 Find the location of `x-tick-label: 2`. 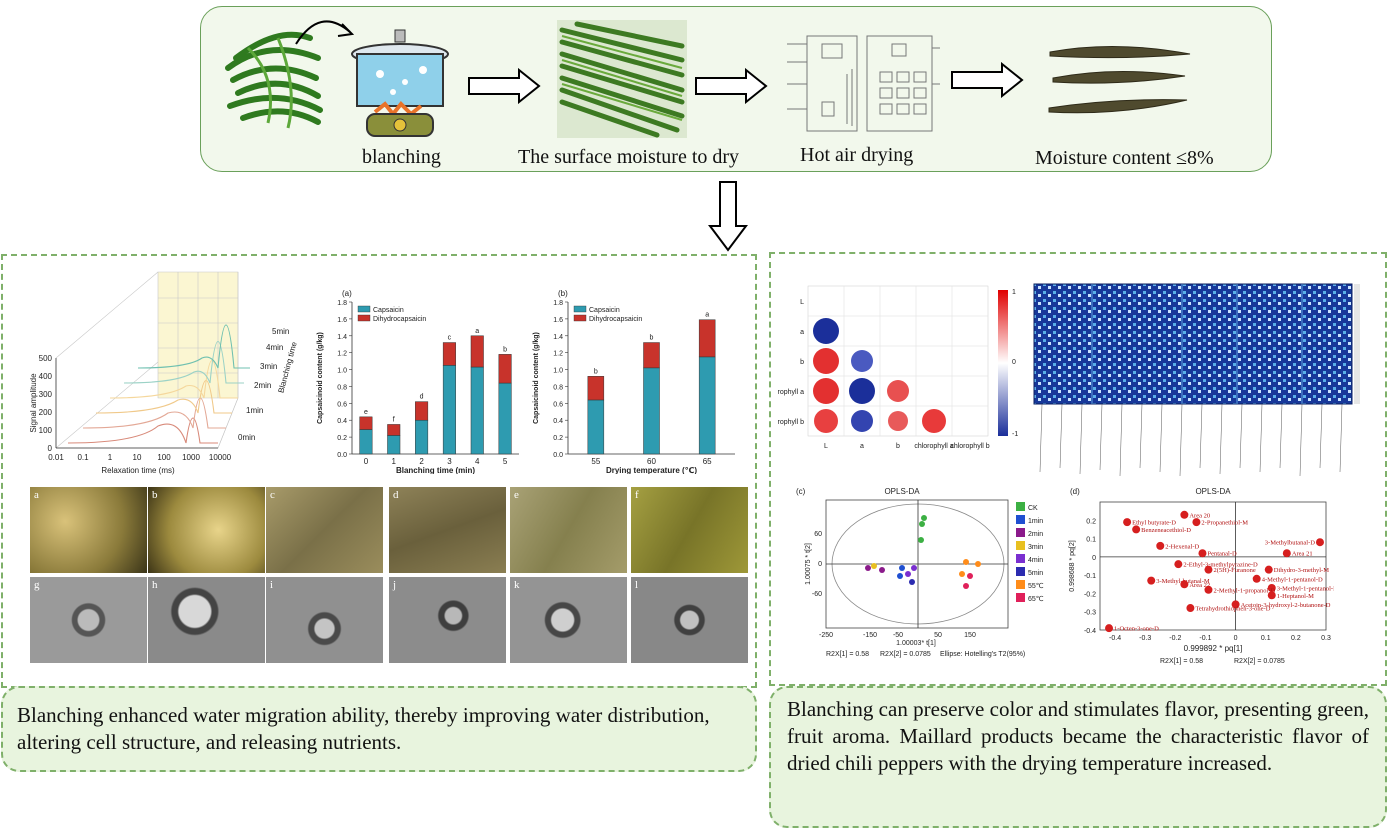

x-tick-label: 2 is located at coordinates (421, 461).